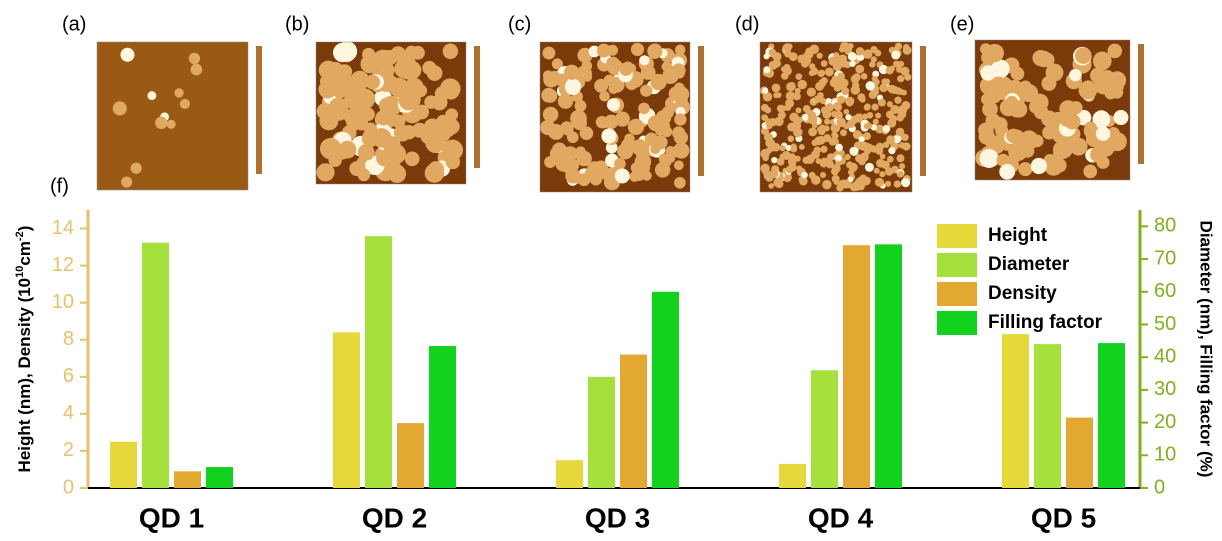 Image resolution: width=1222 pixels, height=541 pixels. I want to click on y-tick-label: 2, so click(68, 450).